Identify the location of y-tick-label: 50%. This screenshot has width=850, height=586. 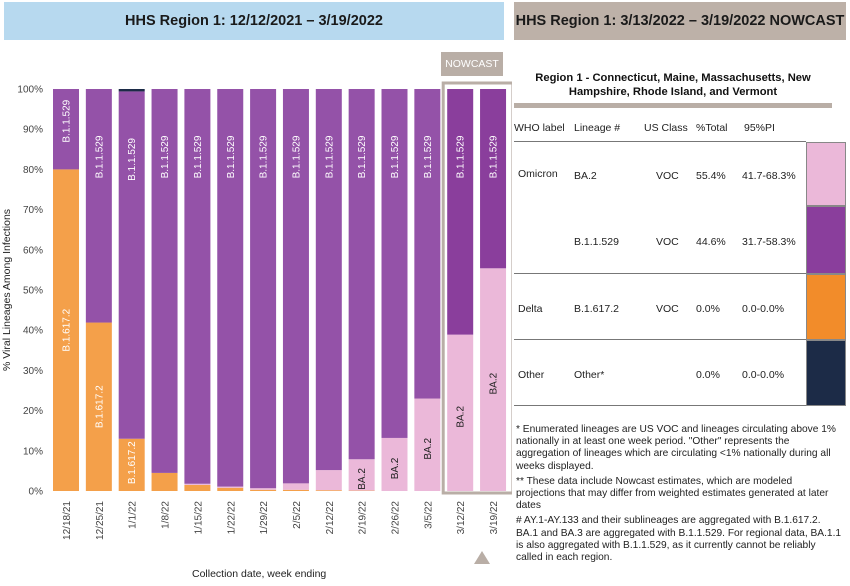
(33, 291).